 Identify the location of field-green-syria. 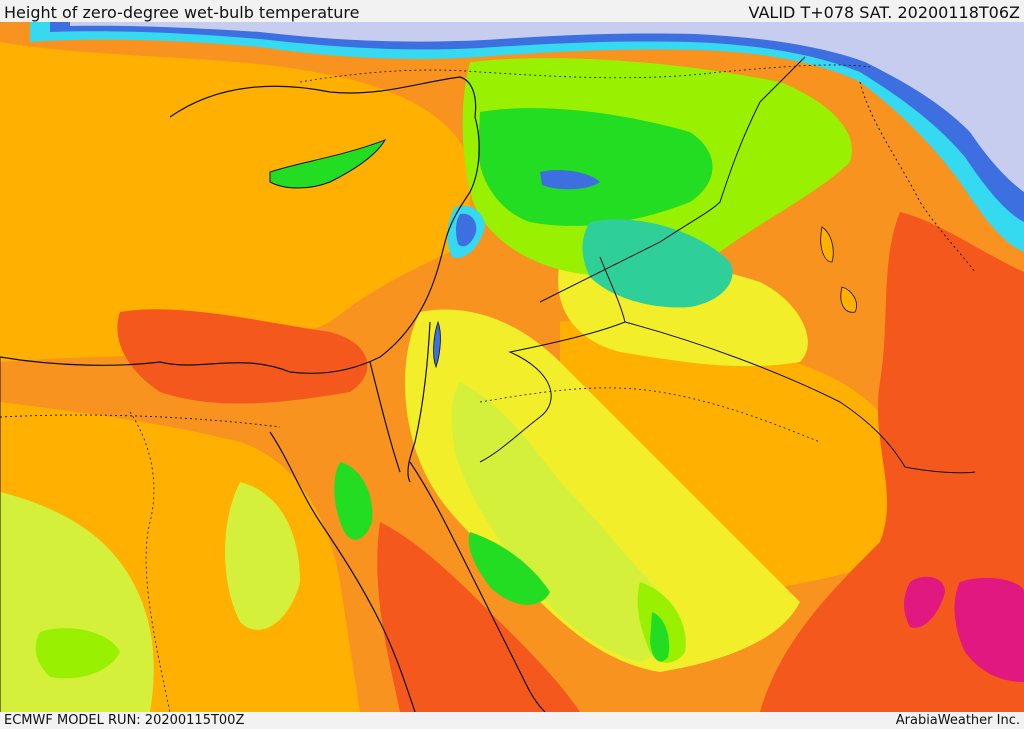
(595, 167).